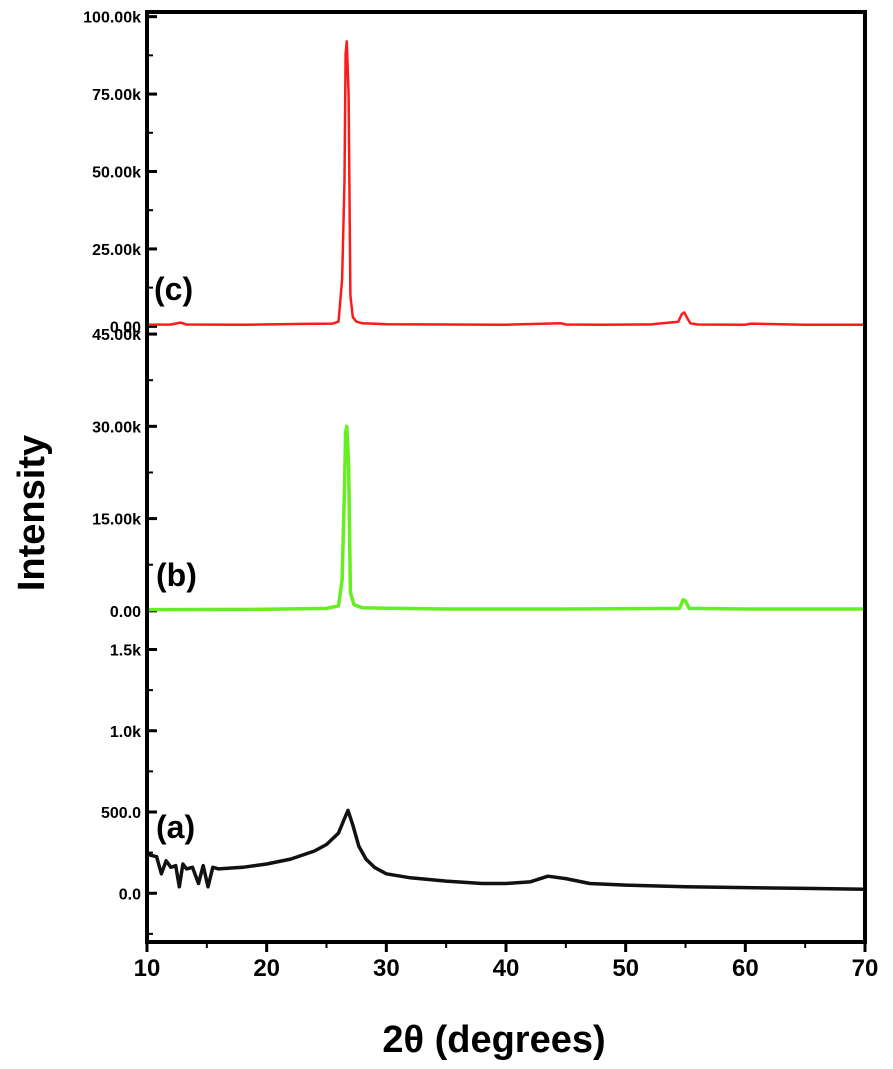 This screenshot has width=893, height=1069. What do you see at coordinates (745, 968) in the screenshot?
I see `x-tick-label: 60` at bounding box center [745, 968].